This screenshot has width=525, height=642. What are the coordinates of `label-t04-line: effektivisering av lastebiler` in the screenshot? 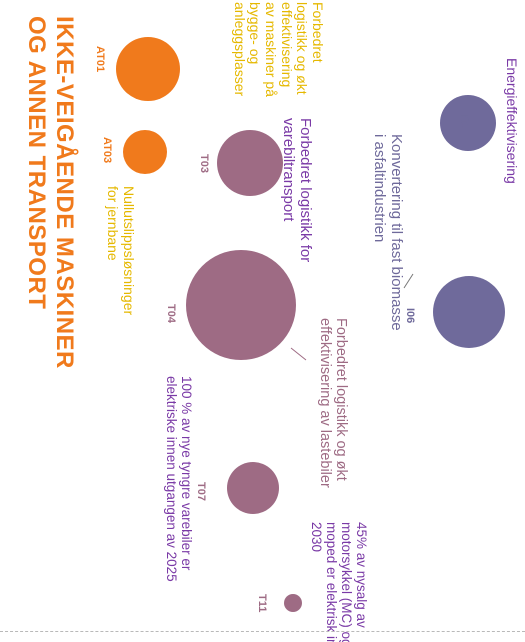 It's located at (324, 403).